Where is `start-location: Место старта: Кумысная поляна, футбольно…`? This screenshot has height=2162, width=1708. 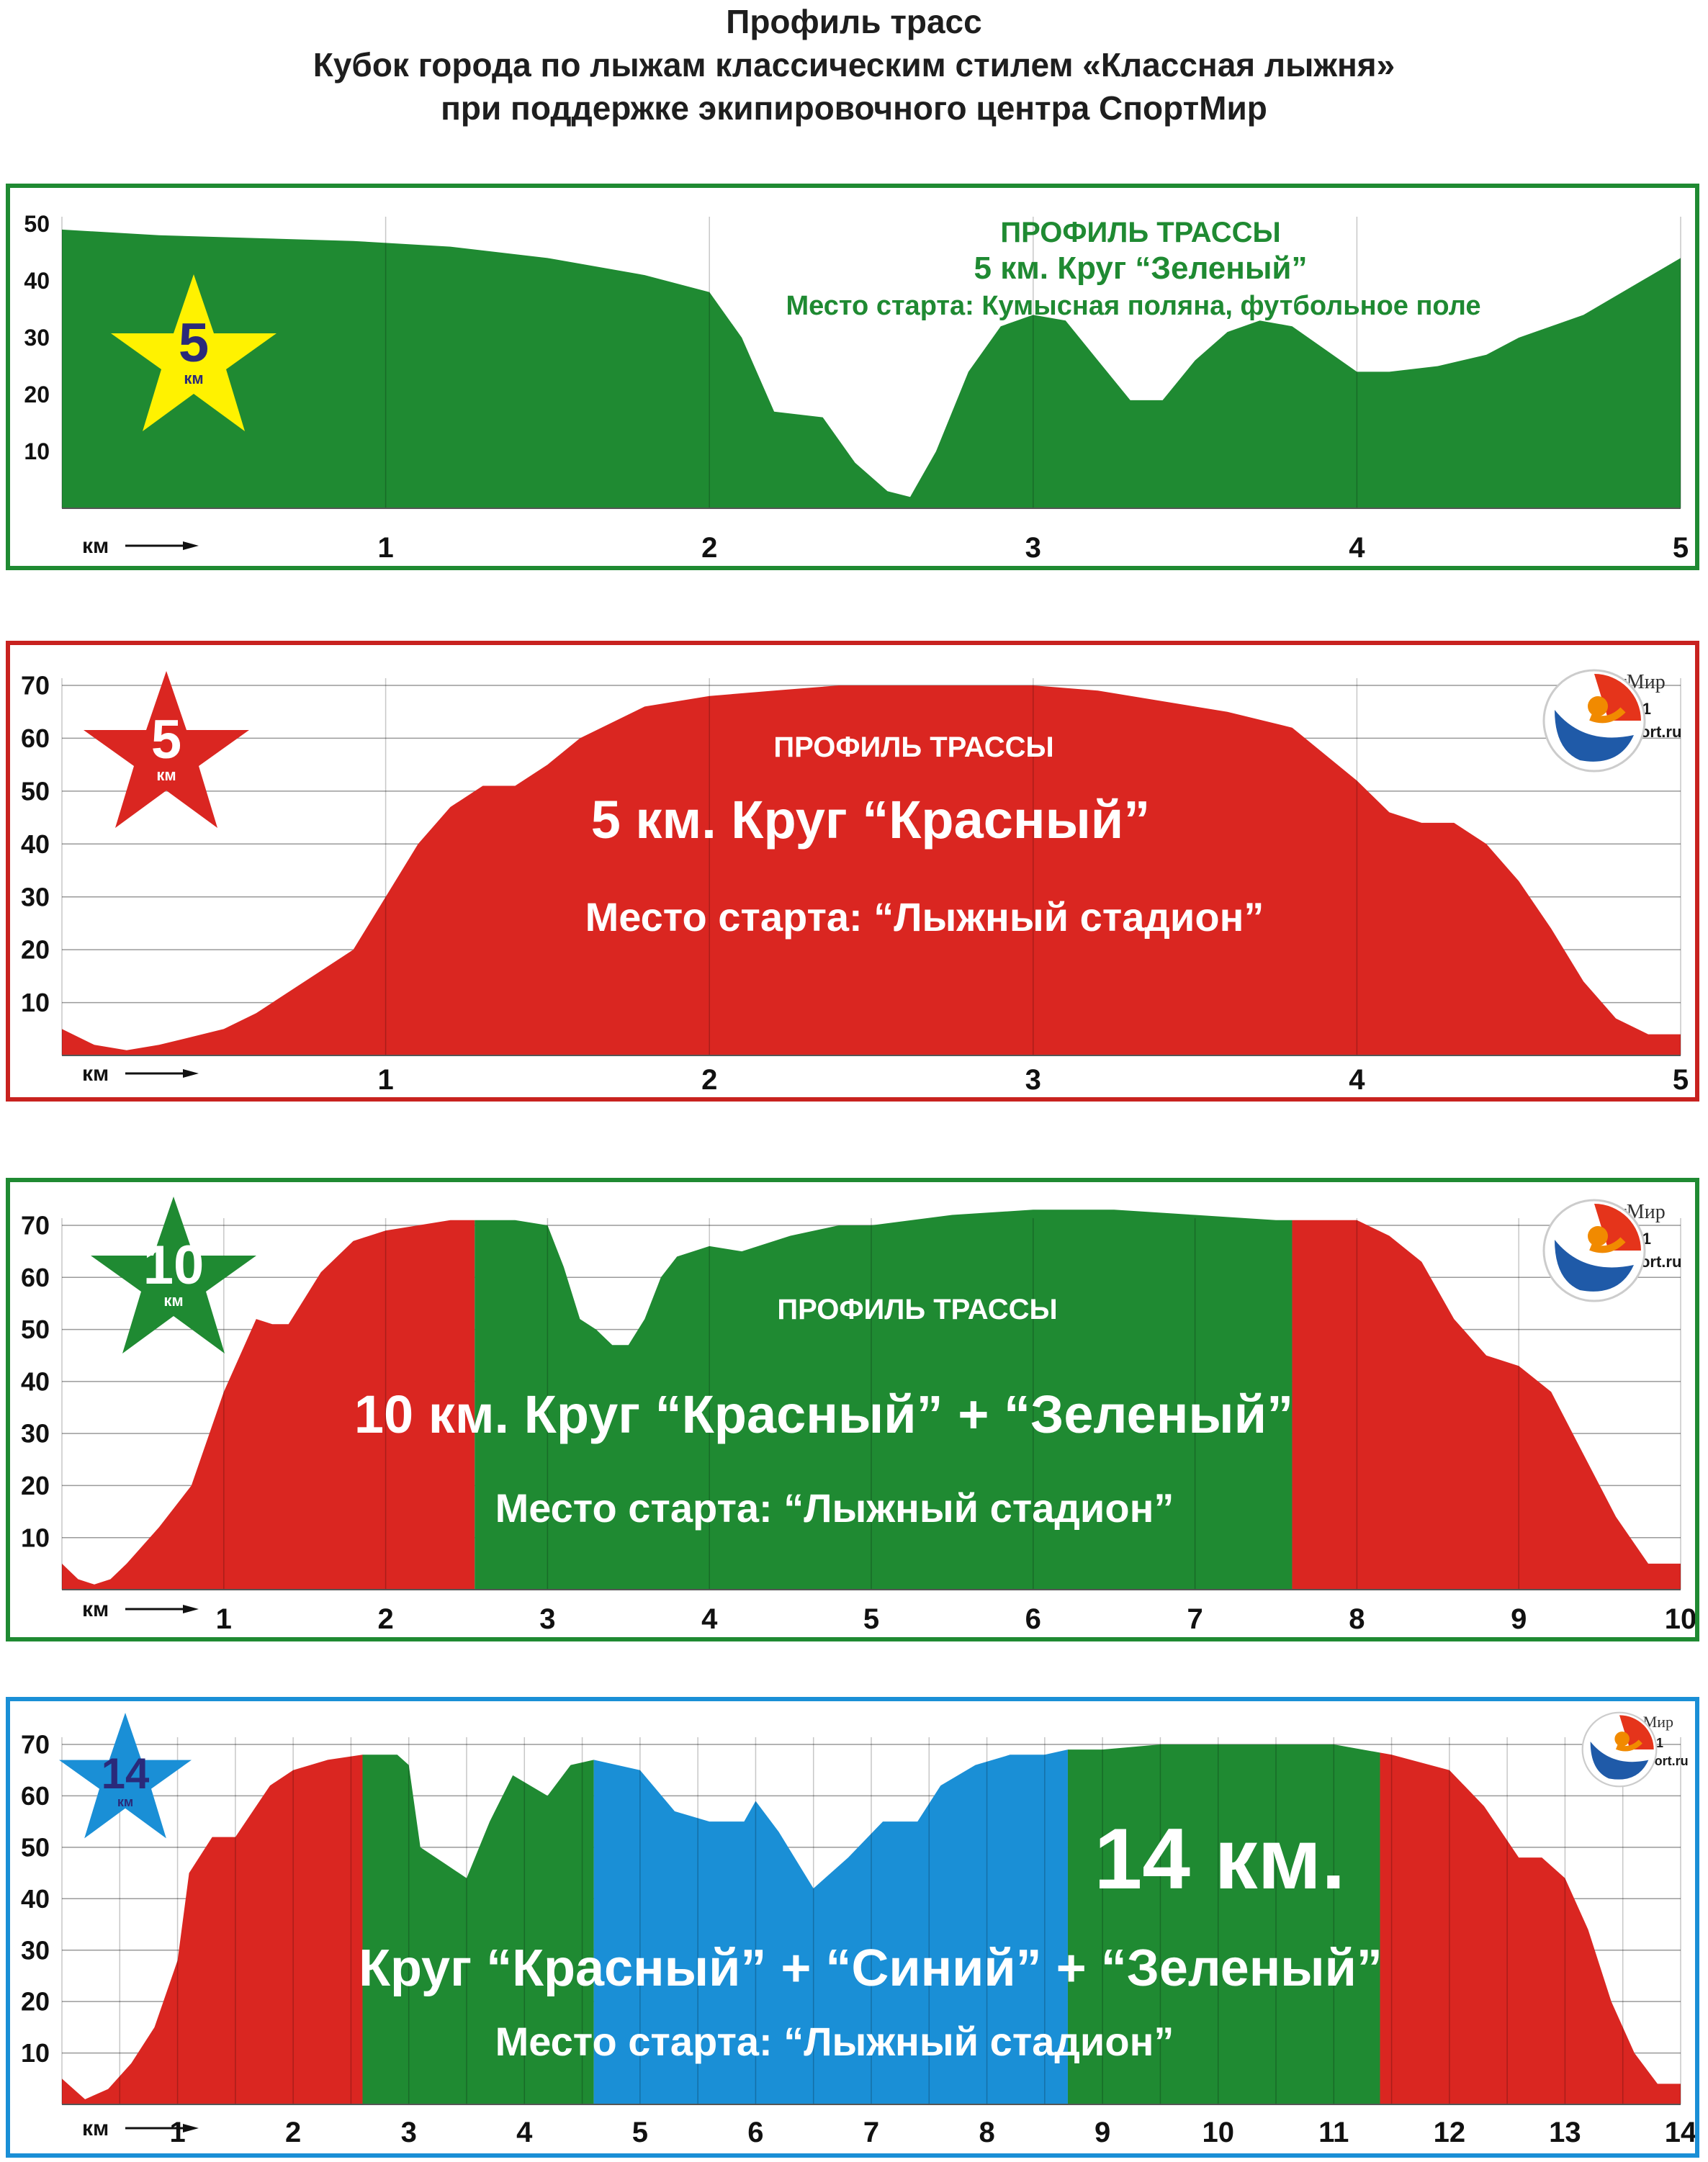 start-location: Место старта: Кумысная поляна, футбольно… is located at coordinates (1133, 306).